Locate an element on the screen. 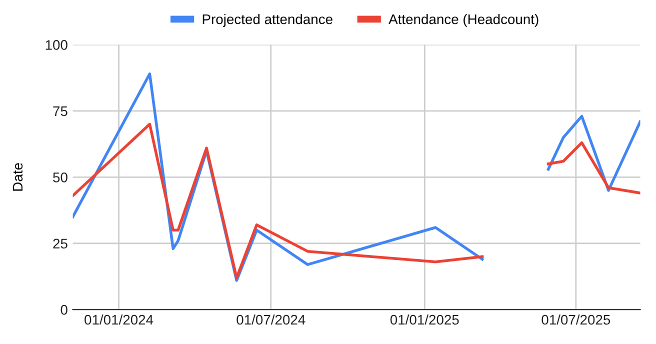 The image size is (656, 344). legend-label: Attendance (Headcount) is located at coordinates (463, 20).